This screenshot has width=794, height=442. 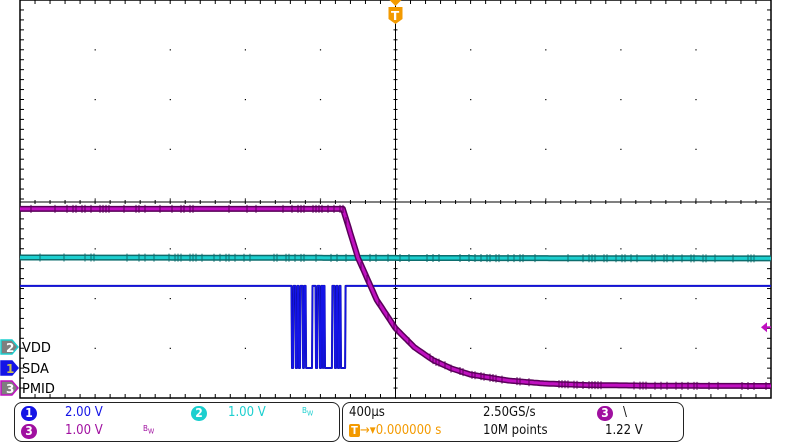 What do you see at coordinates (395, 16) in the screenshot?
I see `trigger-letter: T` at bounding box center [395, 16].